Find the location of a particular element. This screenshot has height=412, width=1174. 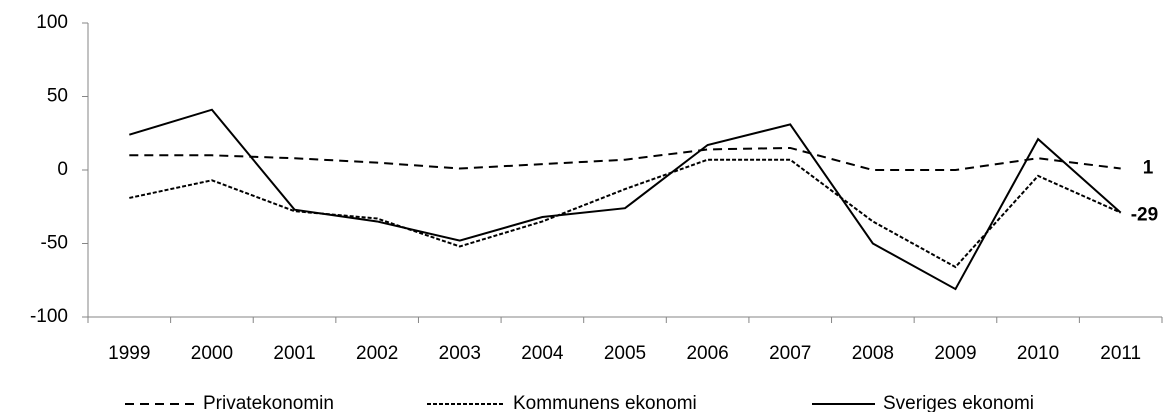

x-tick-label: 2009 is located at coordinates (955, 353).